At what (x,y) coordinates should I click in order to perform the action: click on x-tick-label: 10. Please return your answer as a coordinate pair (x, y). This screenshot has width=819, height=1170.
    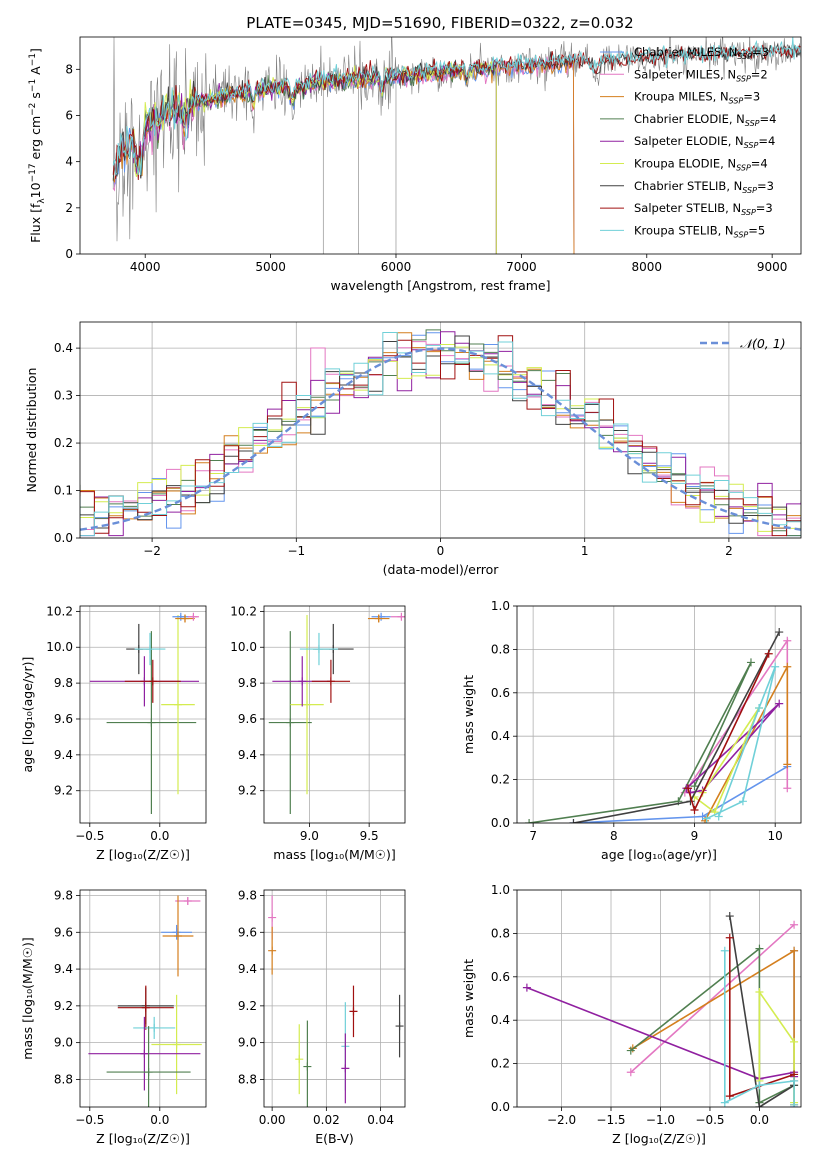
    Looking at the image, I should click on (775, 836).